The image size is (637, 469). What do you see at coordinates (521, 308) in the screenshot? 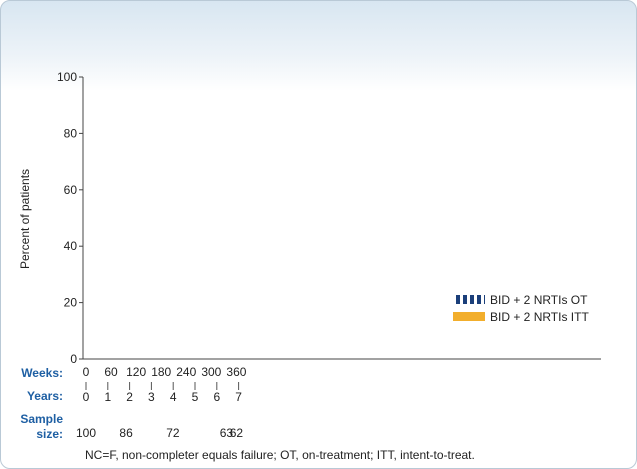
I see `legend: BID + 2 NRTIs OT BID + 2 NRTIs ITT` at bounding box center [521, 308].